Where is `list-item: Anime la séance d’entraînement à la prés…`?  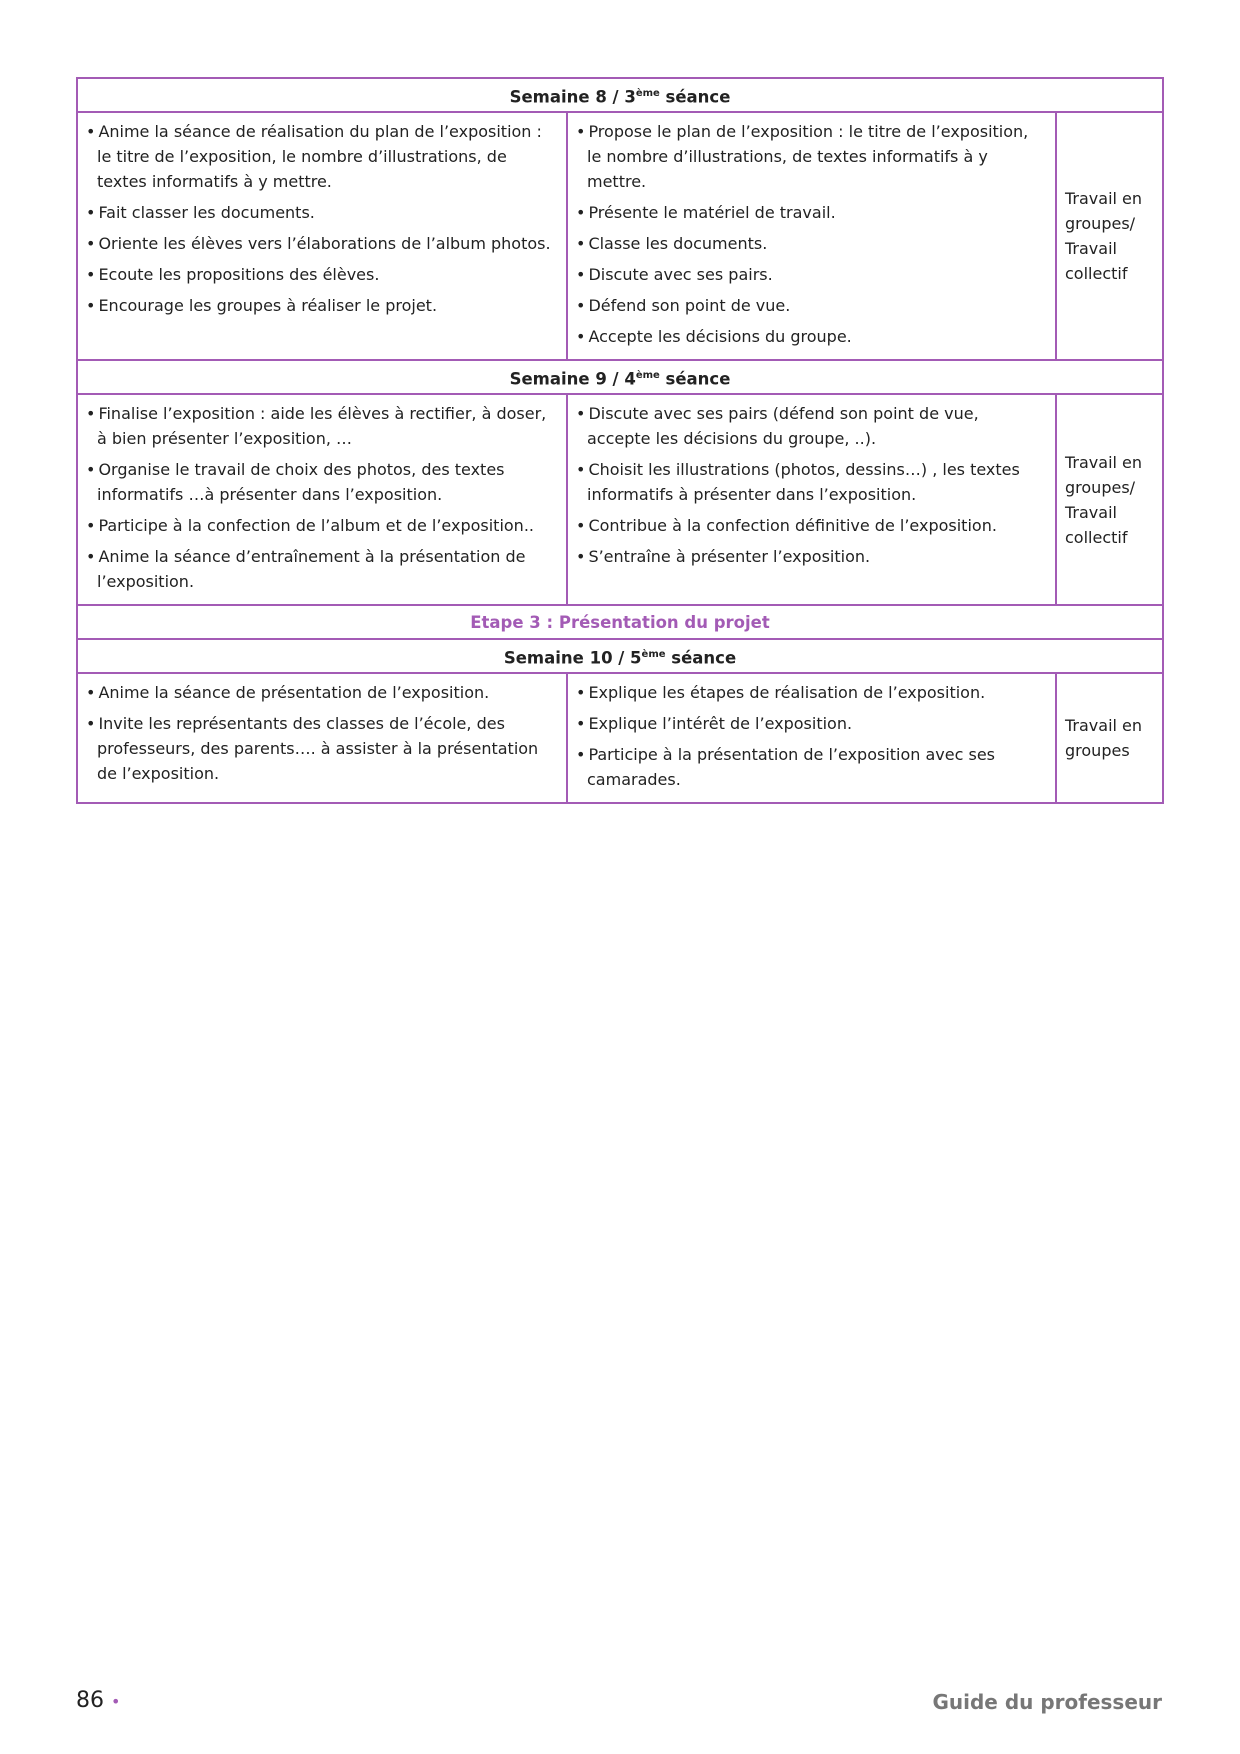 list-item: Anime la séance d’entraînement à la prés… is located at coordinates (322, 569).